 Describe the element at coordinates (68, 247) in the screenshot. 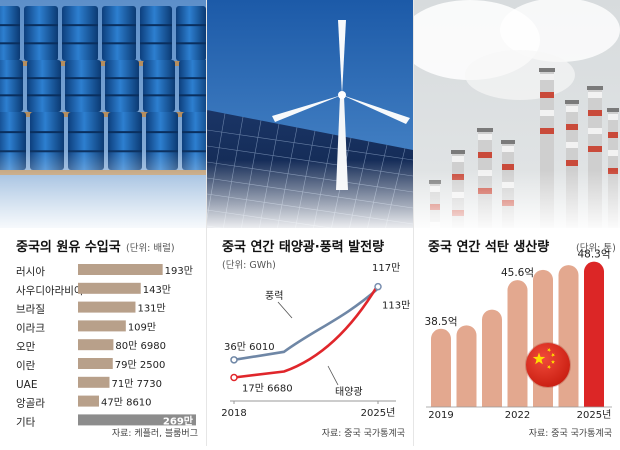

I see `chart-title: 중국의 원유 수입국` at that location.